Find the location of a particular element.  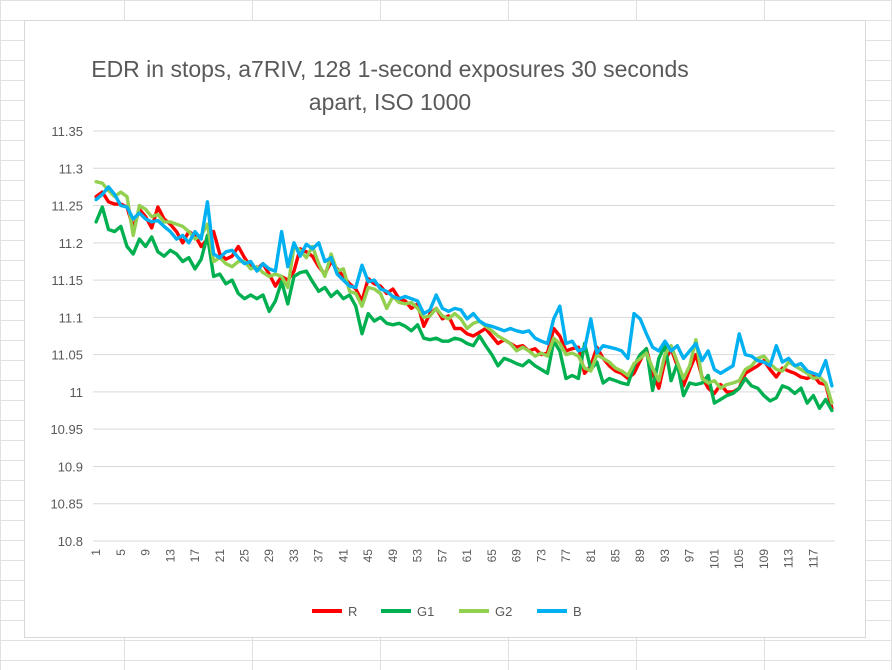

y-tick-label: 10.95 is located at coordinates (66, 429).